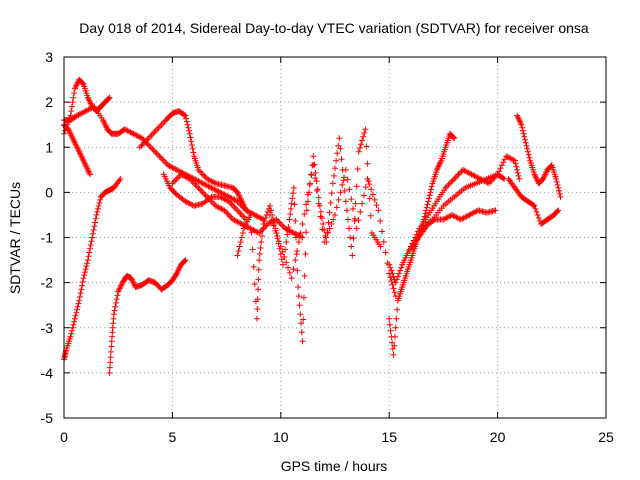  Describe the element at coordinates (193, 161) in the screenshot. I see `series-arc-f` at that location.